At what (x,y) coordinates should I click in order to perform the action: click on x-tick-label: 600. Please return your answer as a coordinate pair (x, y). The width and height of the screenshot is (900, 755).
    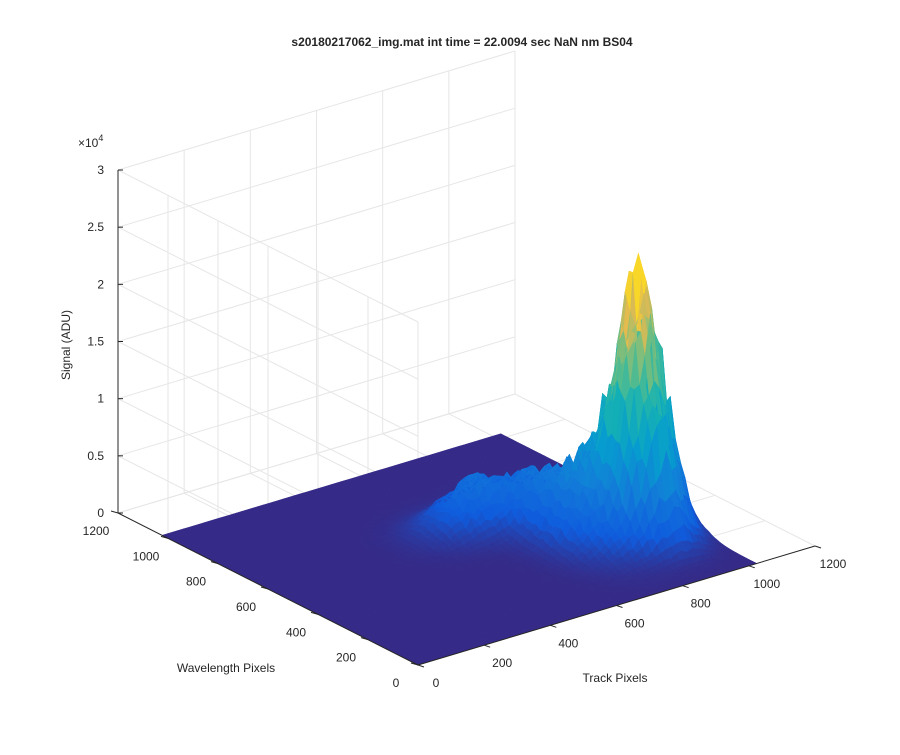
    Looking at the image, I should click on (634, 624).